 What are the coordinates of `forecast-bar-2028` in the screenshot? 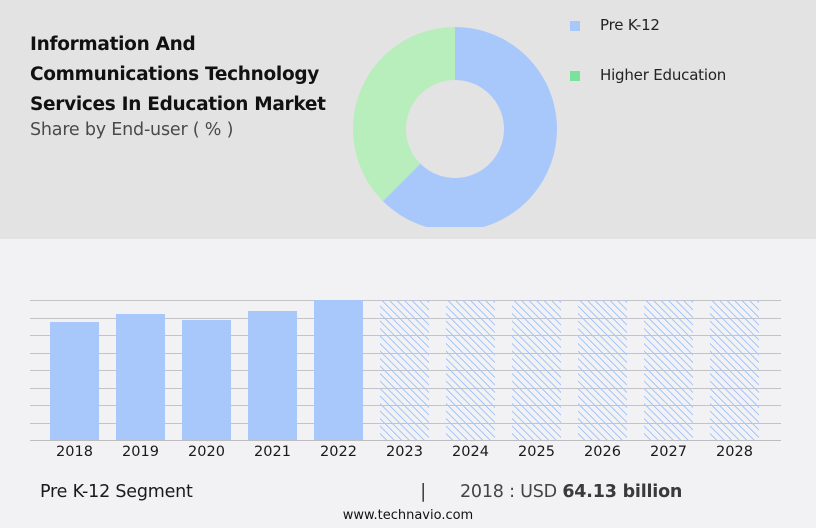 It's located at (734, 370).